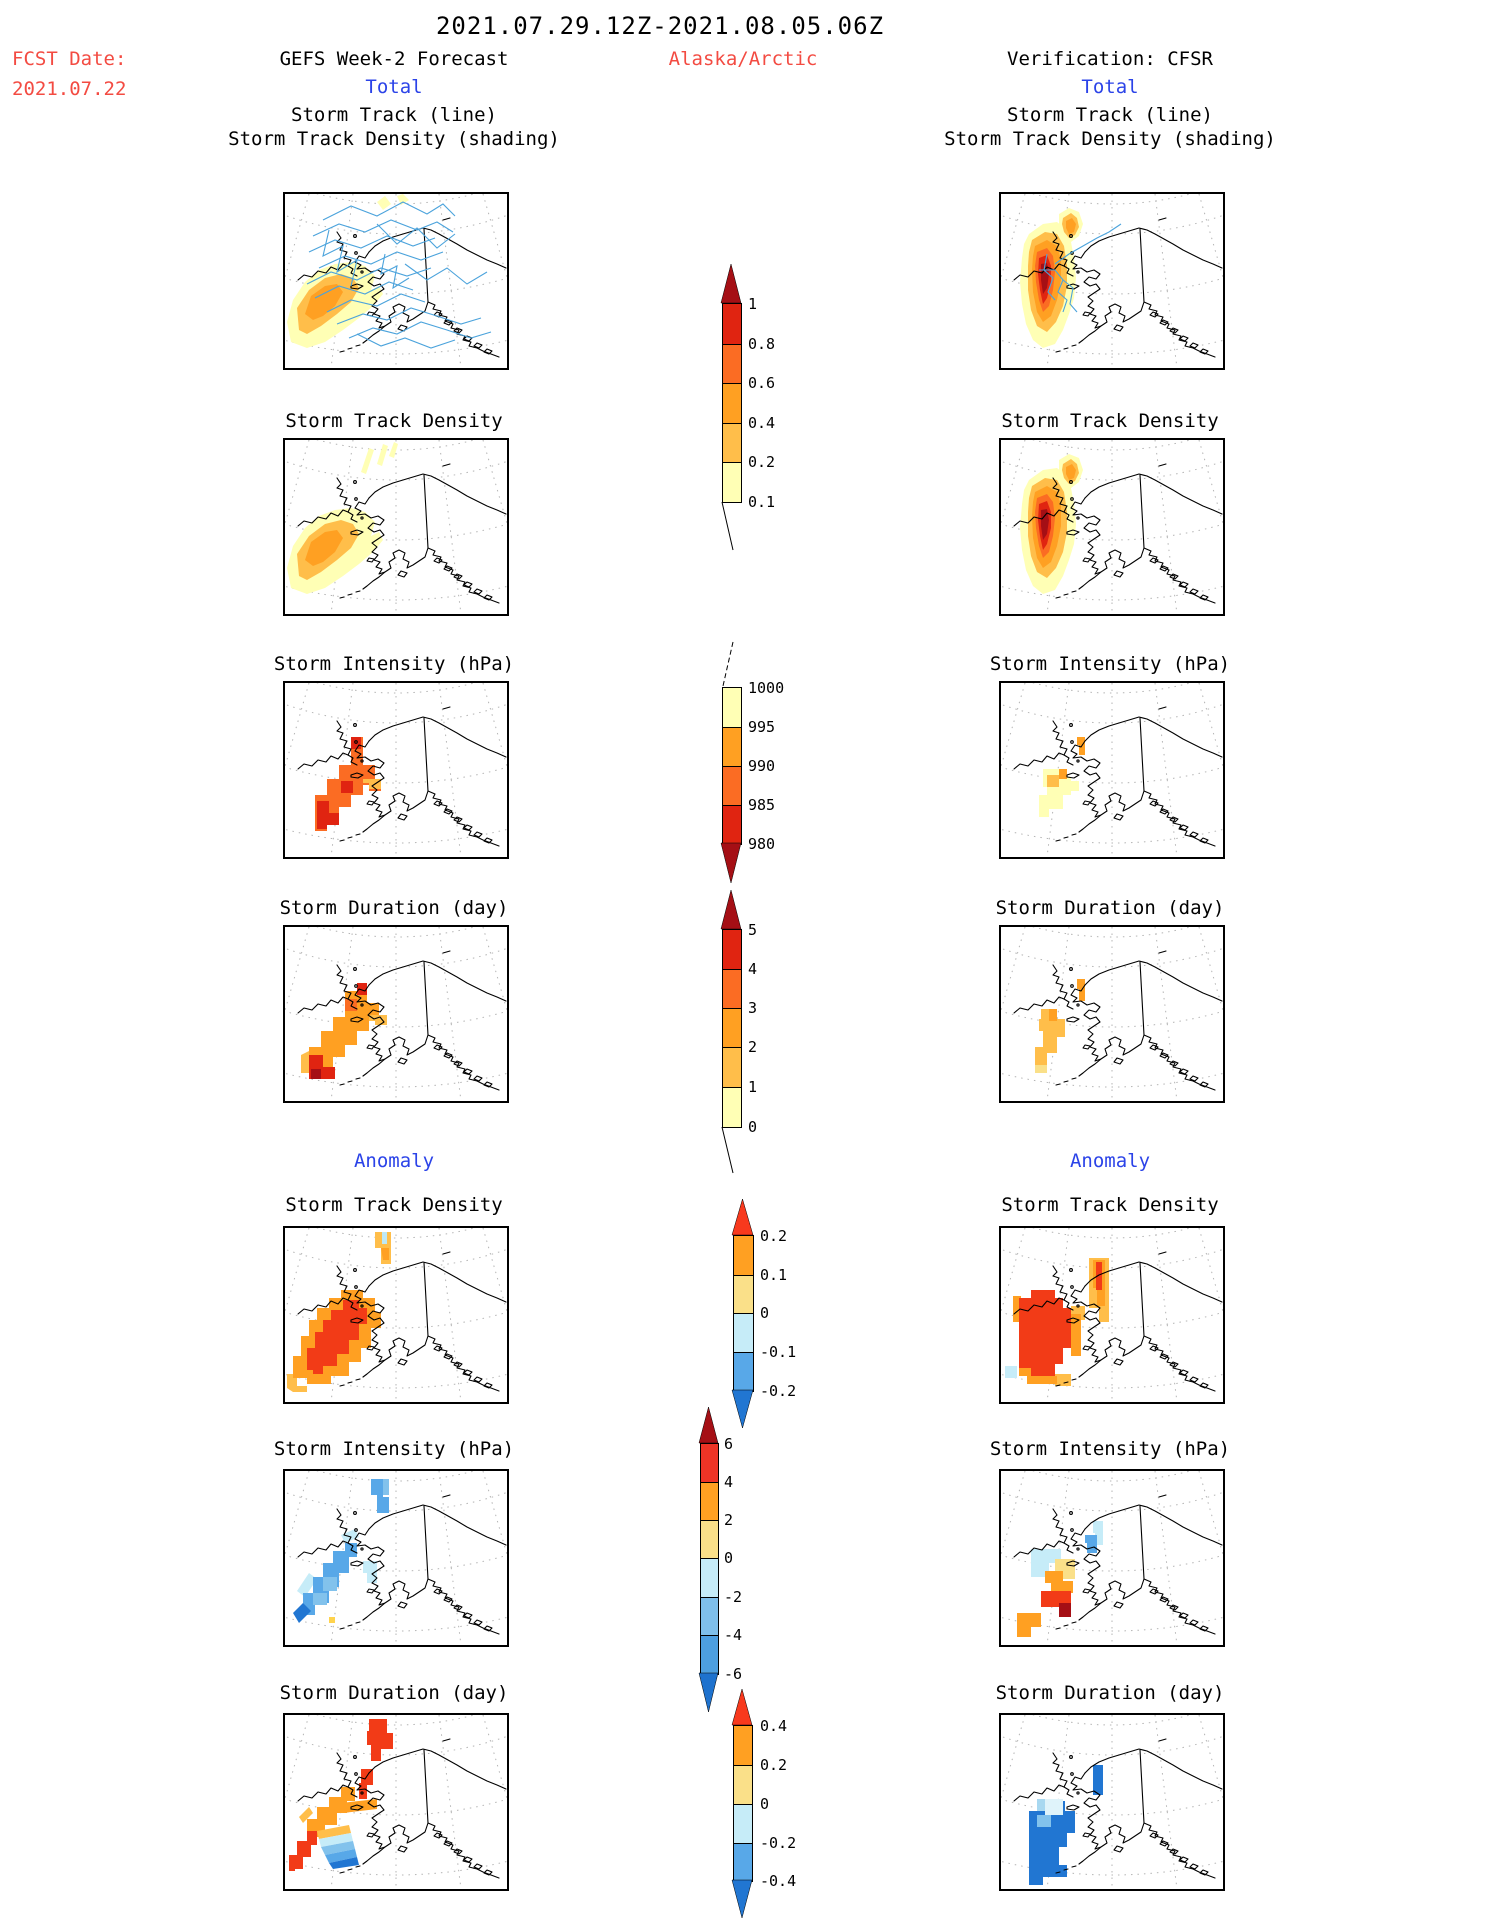 This screenshot has height=1925, width=1487. What do you see at coordinates (1110, 139) in the screenshot?
I see `panel-title: Storm Track Density (shading)` at bounding box center [1110, 139].